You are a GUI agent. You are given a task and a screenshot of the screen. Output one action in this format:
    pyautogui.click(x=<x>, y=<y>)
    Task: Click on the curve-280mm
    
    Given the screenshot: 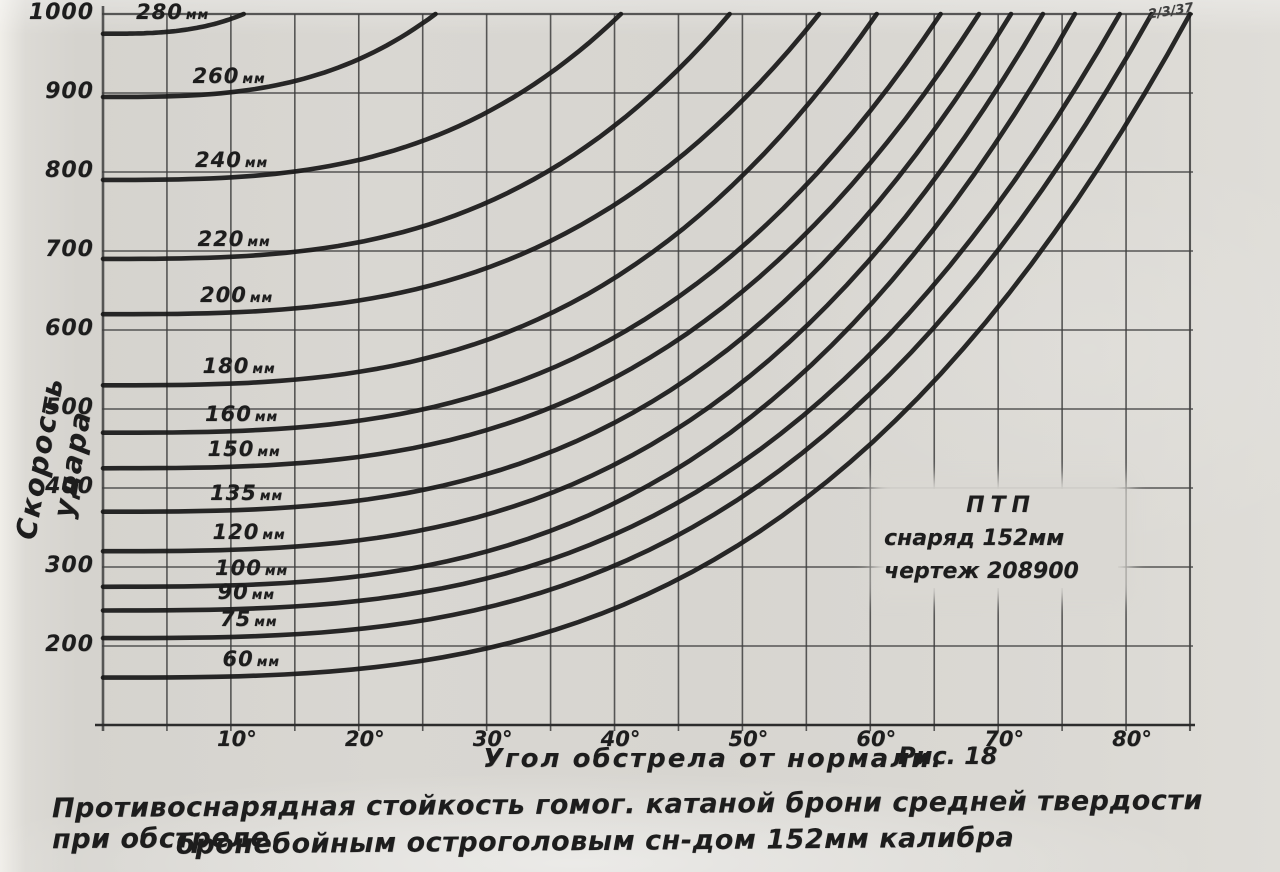 What is the action you would take?
    pyautogui.click(x=173, y=24)
    